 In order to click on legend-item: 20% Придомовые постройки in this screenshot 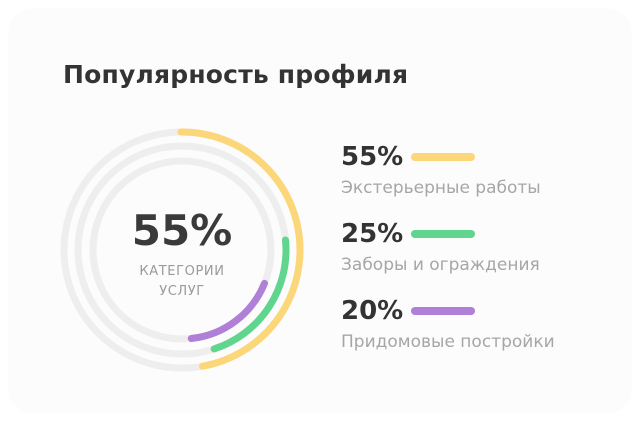, I will do `click(486, 334)`.